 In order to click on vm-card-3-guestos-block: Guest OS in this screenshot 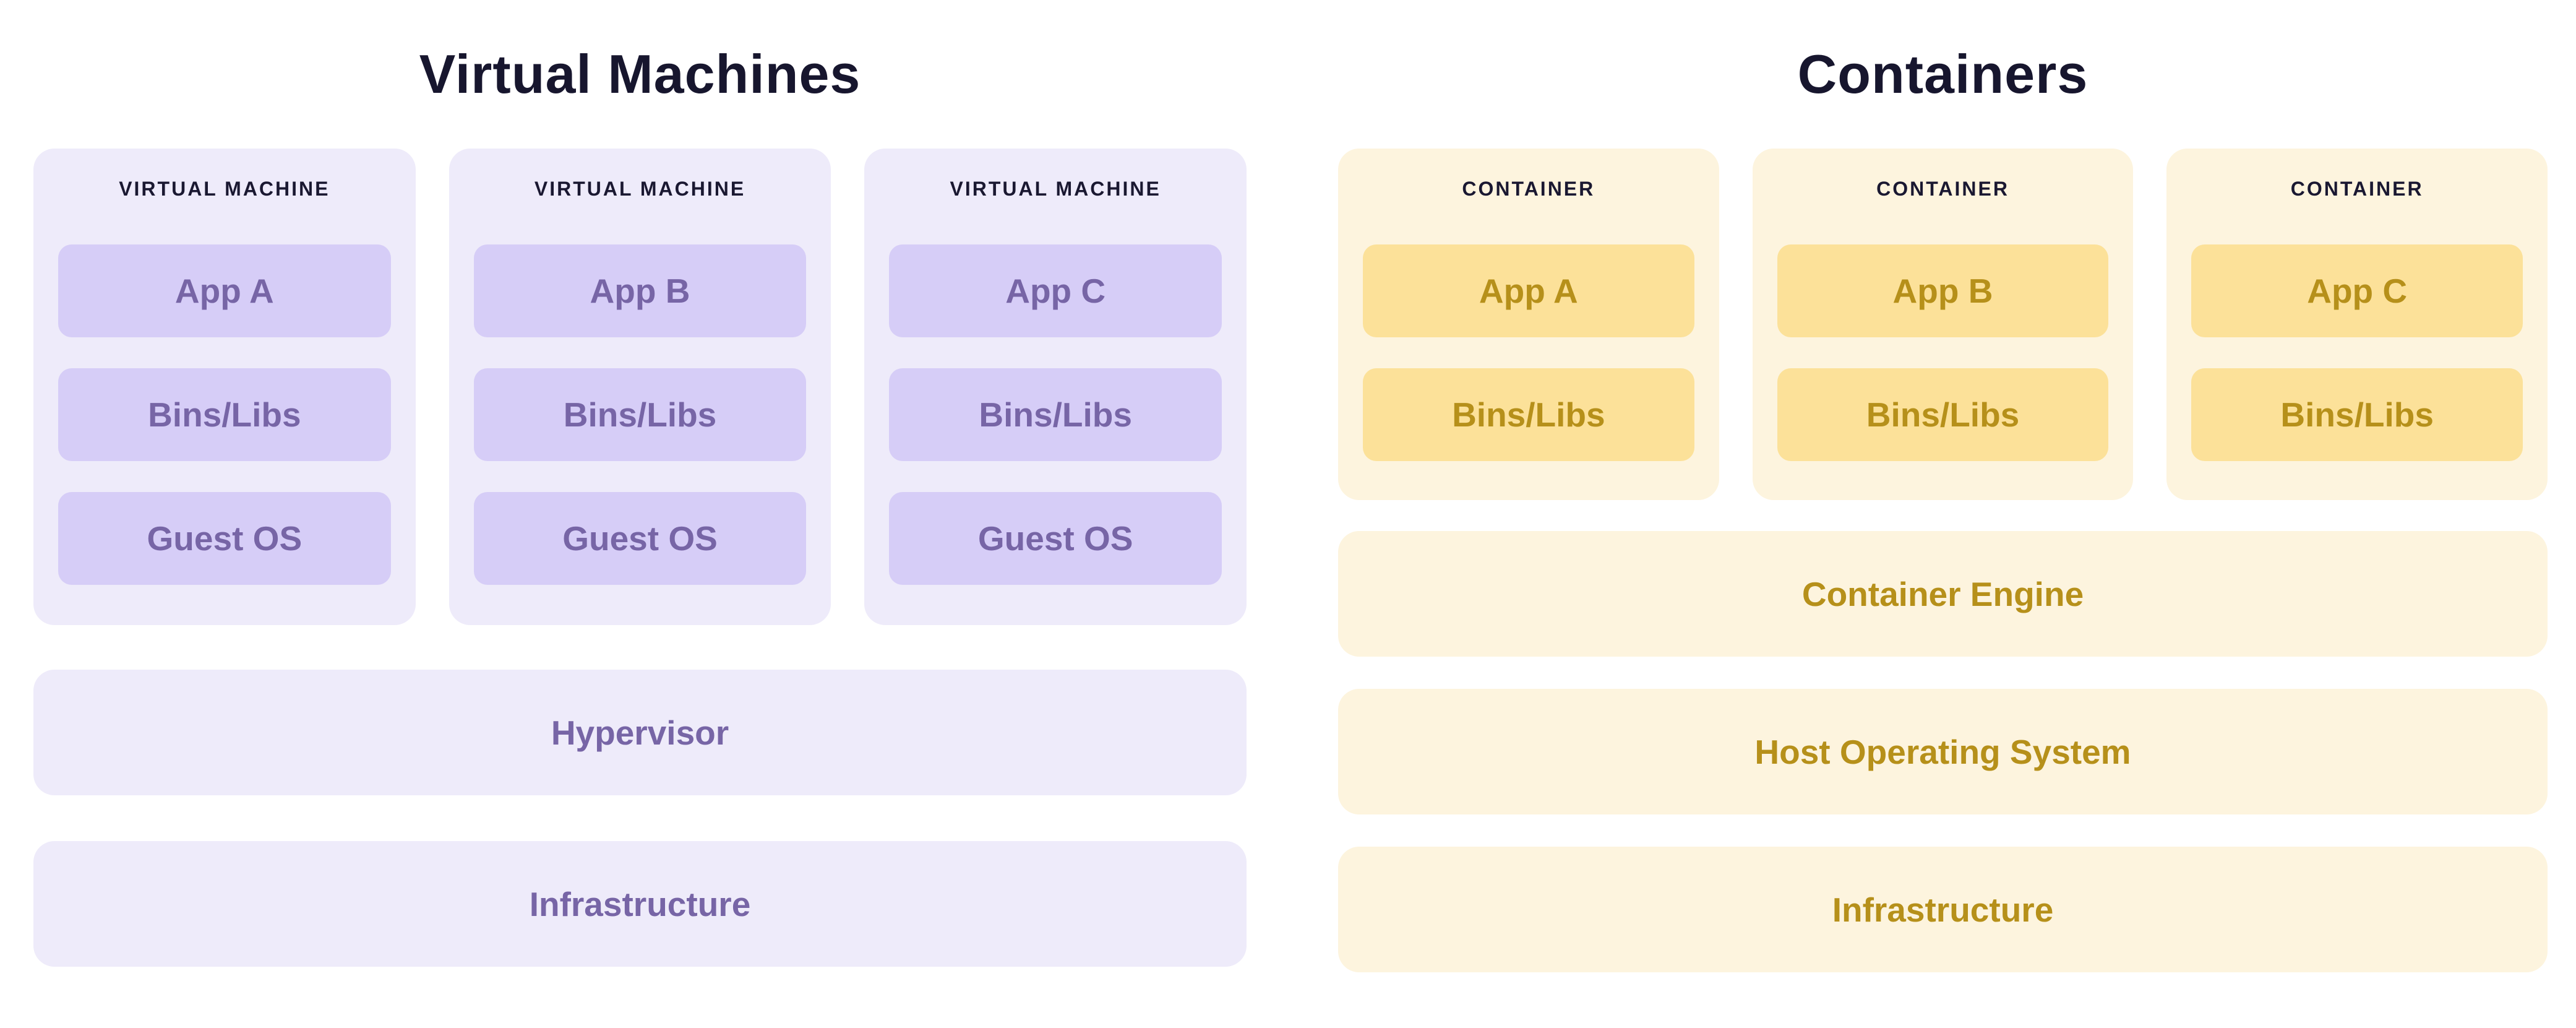, I will do `click(1055, 538)`.